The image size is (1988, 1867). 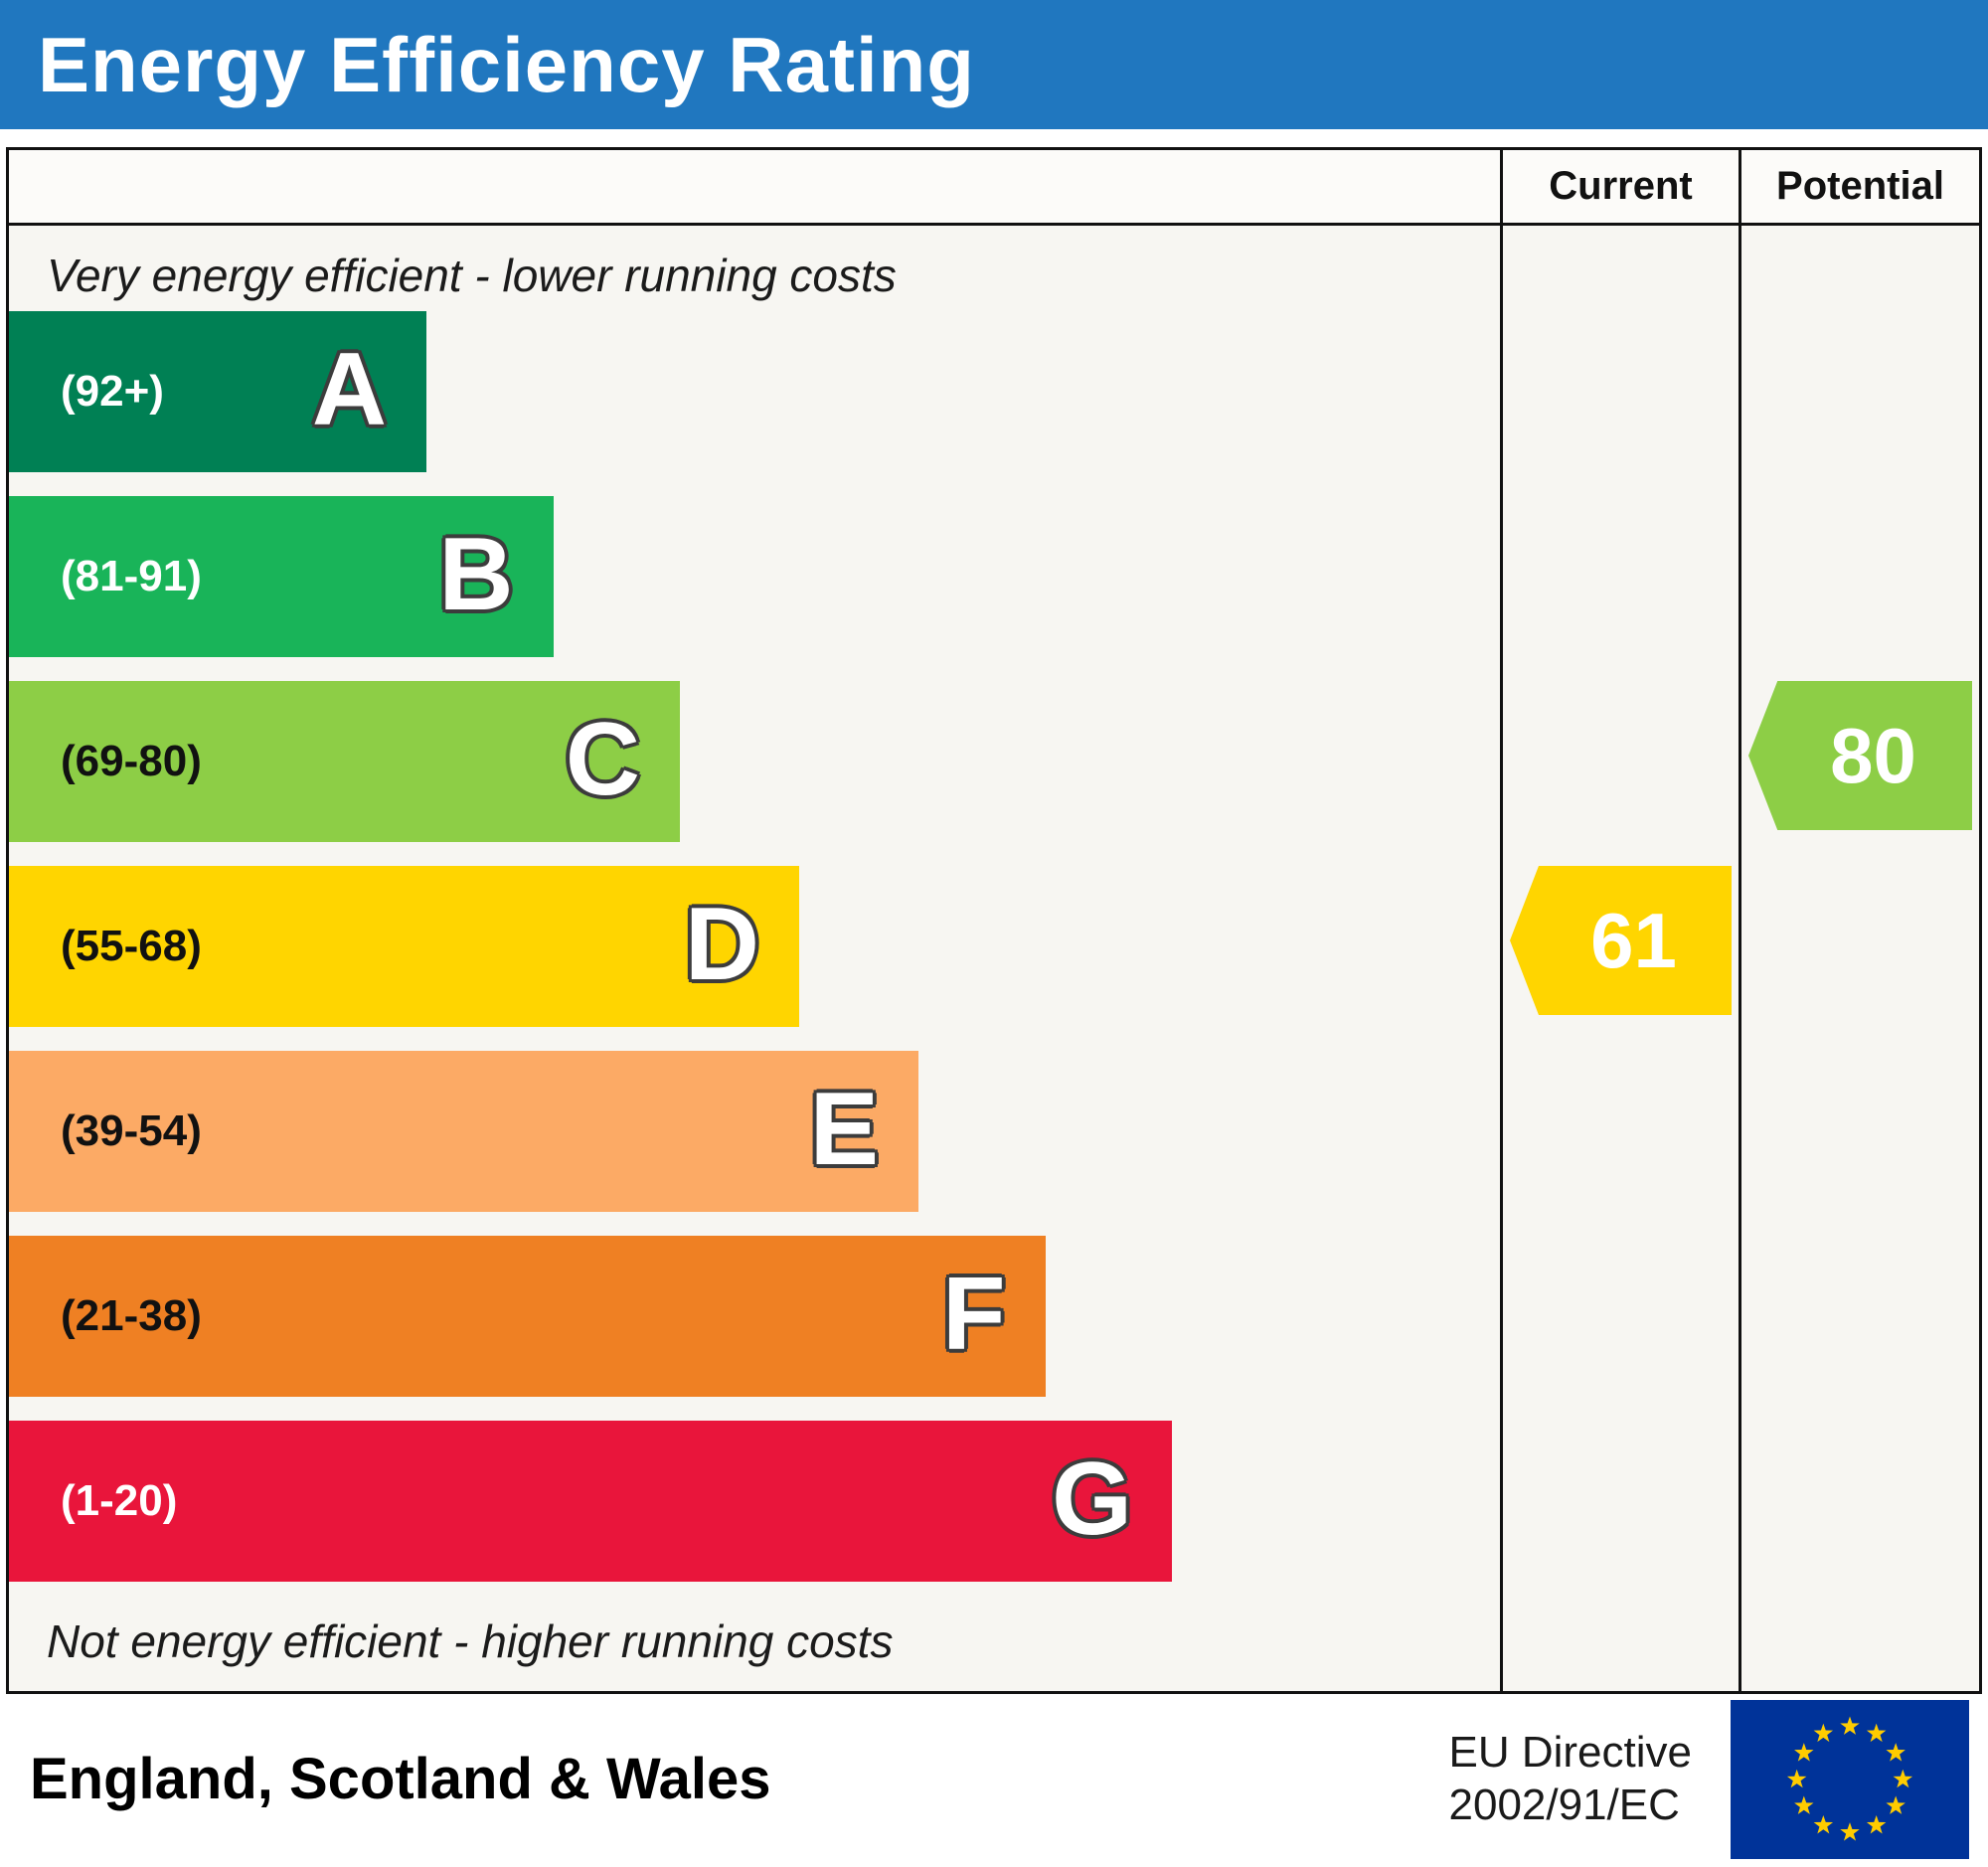 What do you see at coordinates (754, 186) in the screenshot?
I see `bars-column-header-spacer` at bounding box center [754, 186].